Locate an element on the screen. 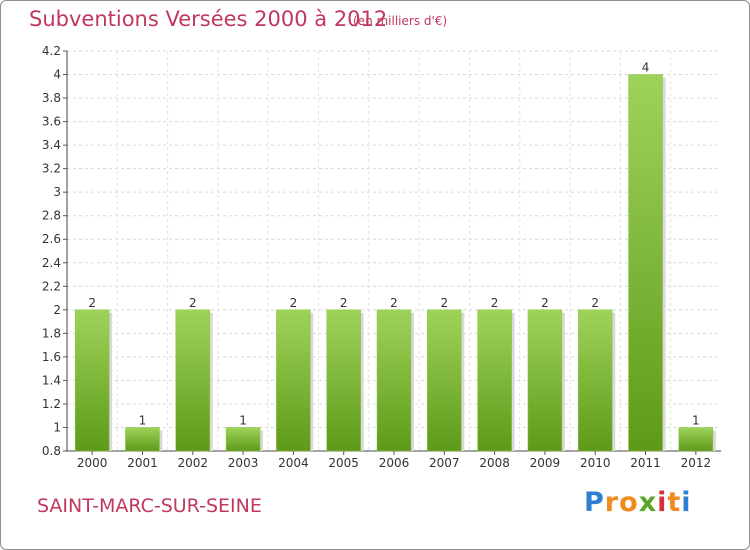 The height and width of the screenshot is (550, 750). bar-2007 is located at coordinates (444, 380).